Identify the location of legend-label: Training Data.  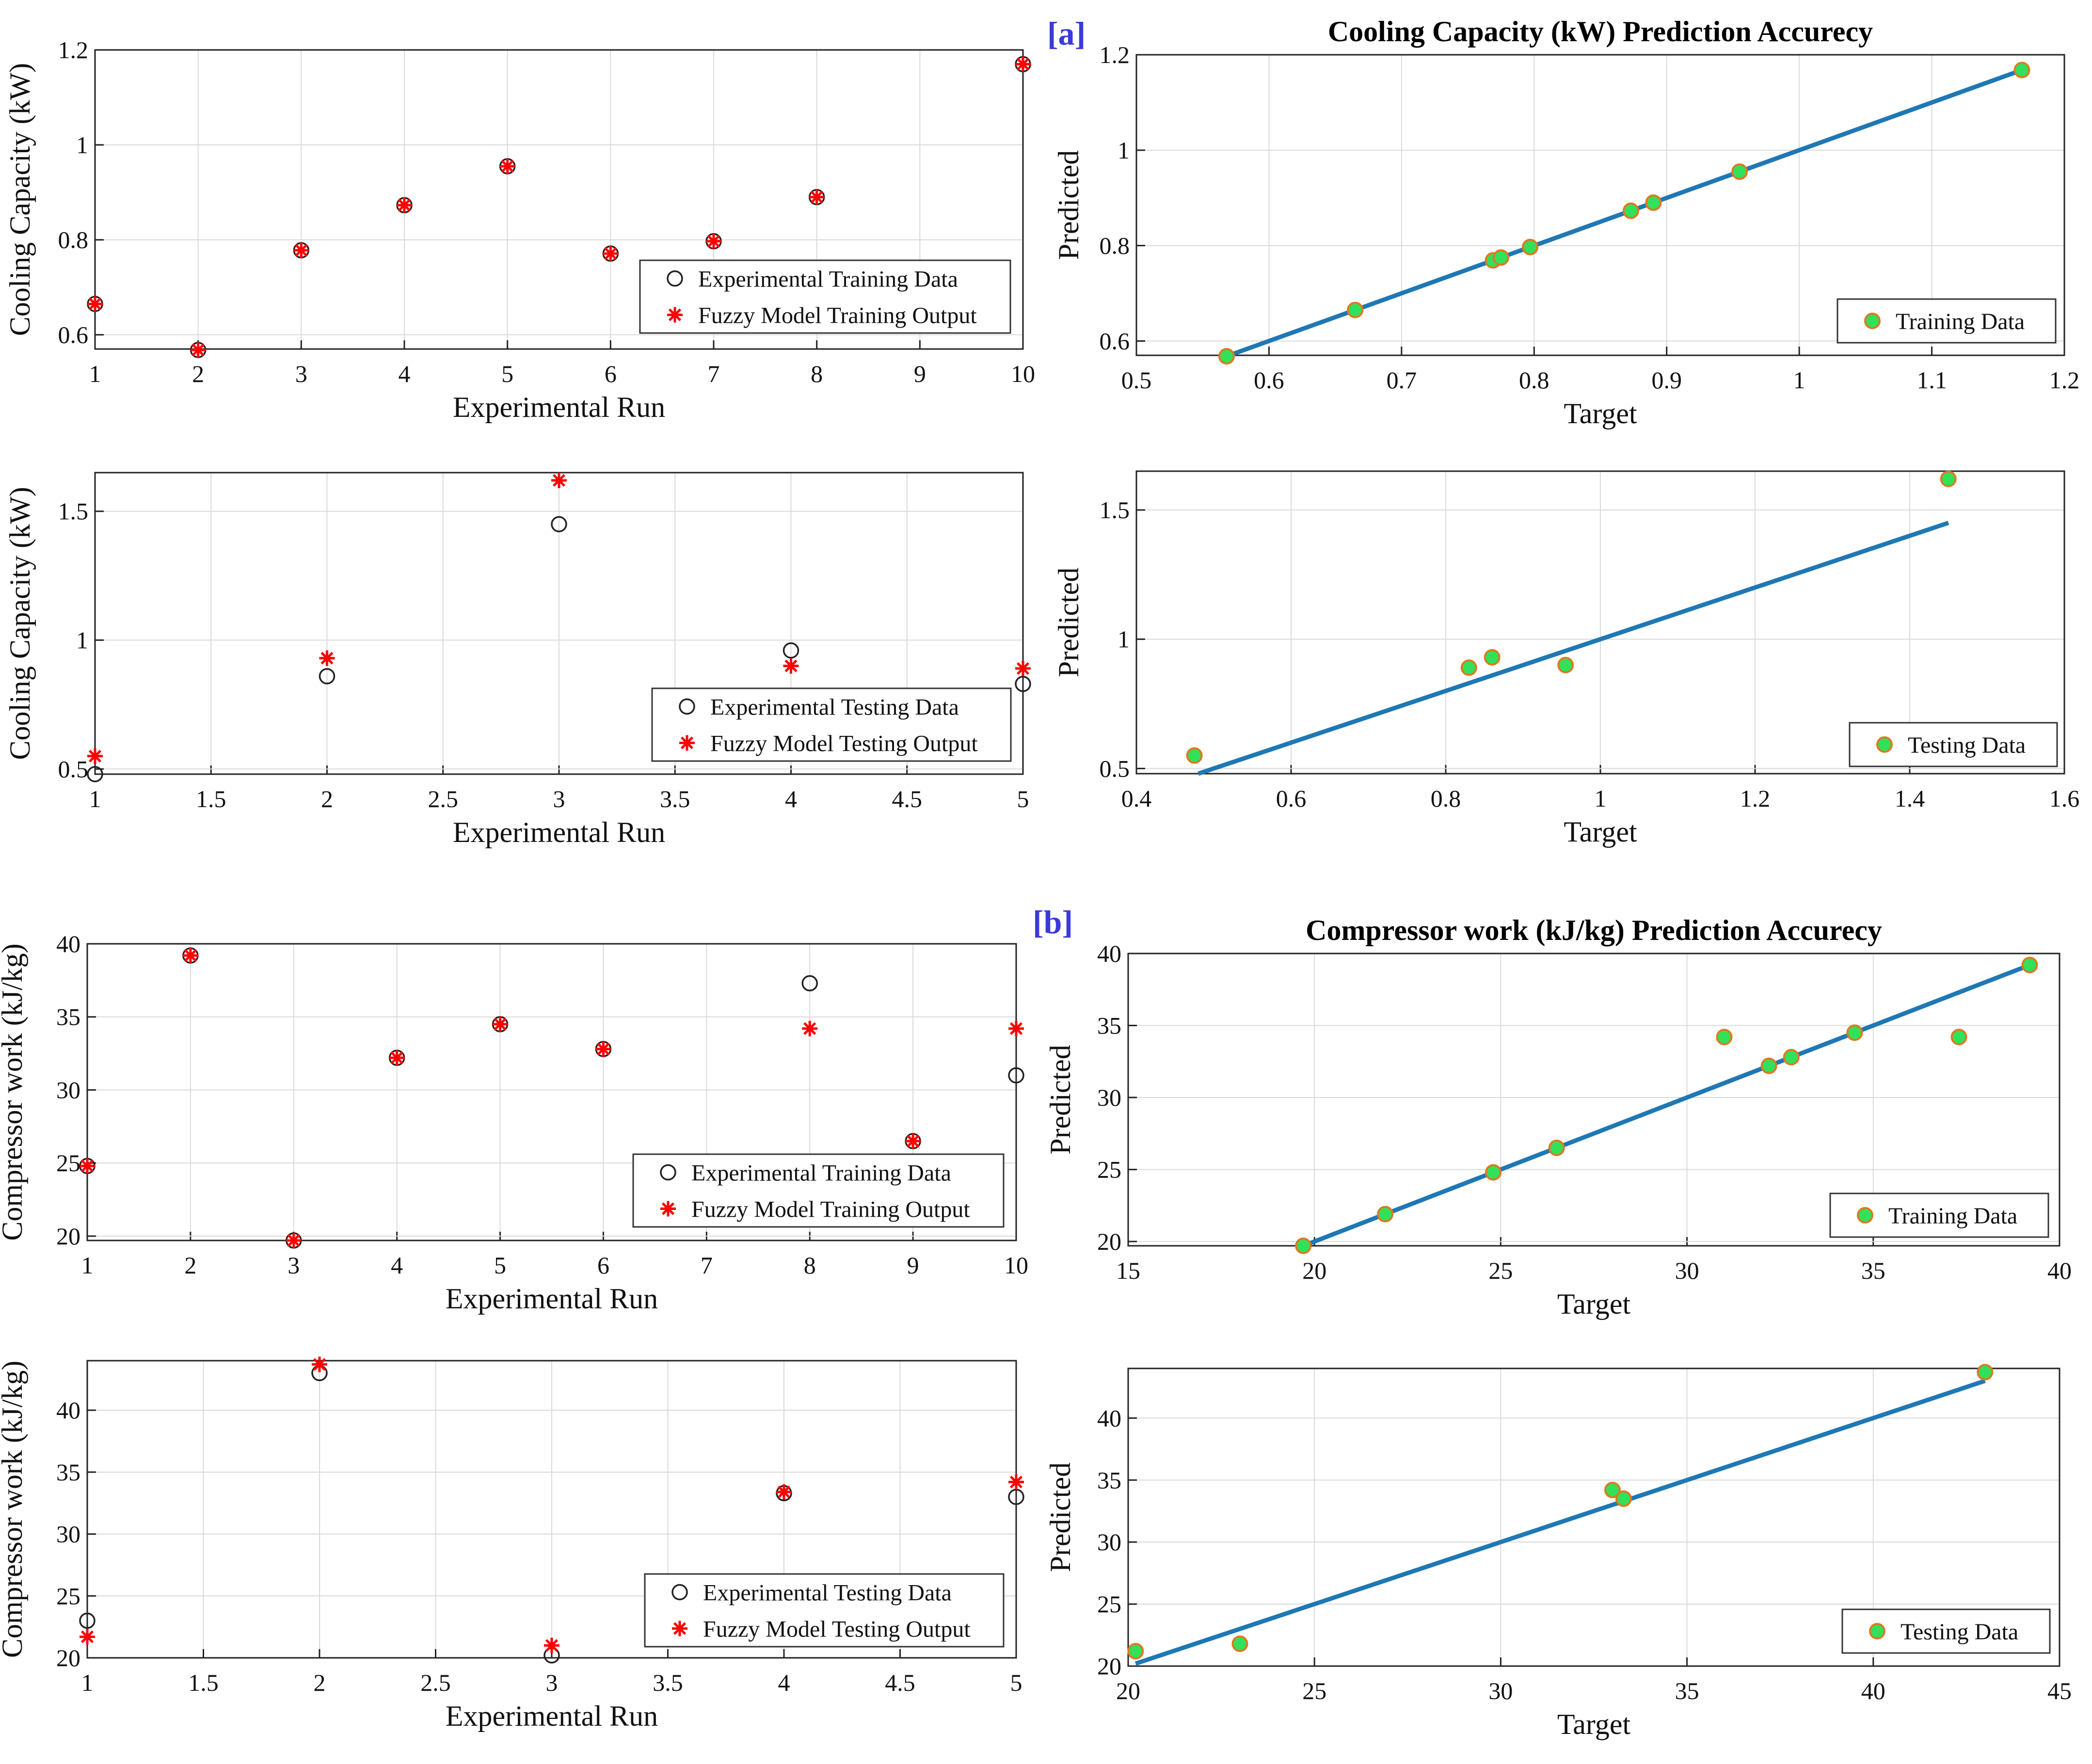
(1952, 1216).